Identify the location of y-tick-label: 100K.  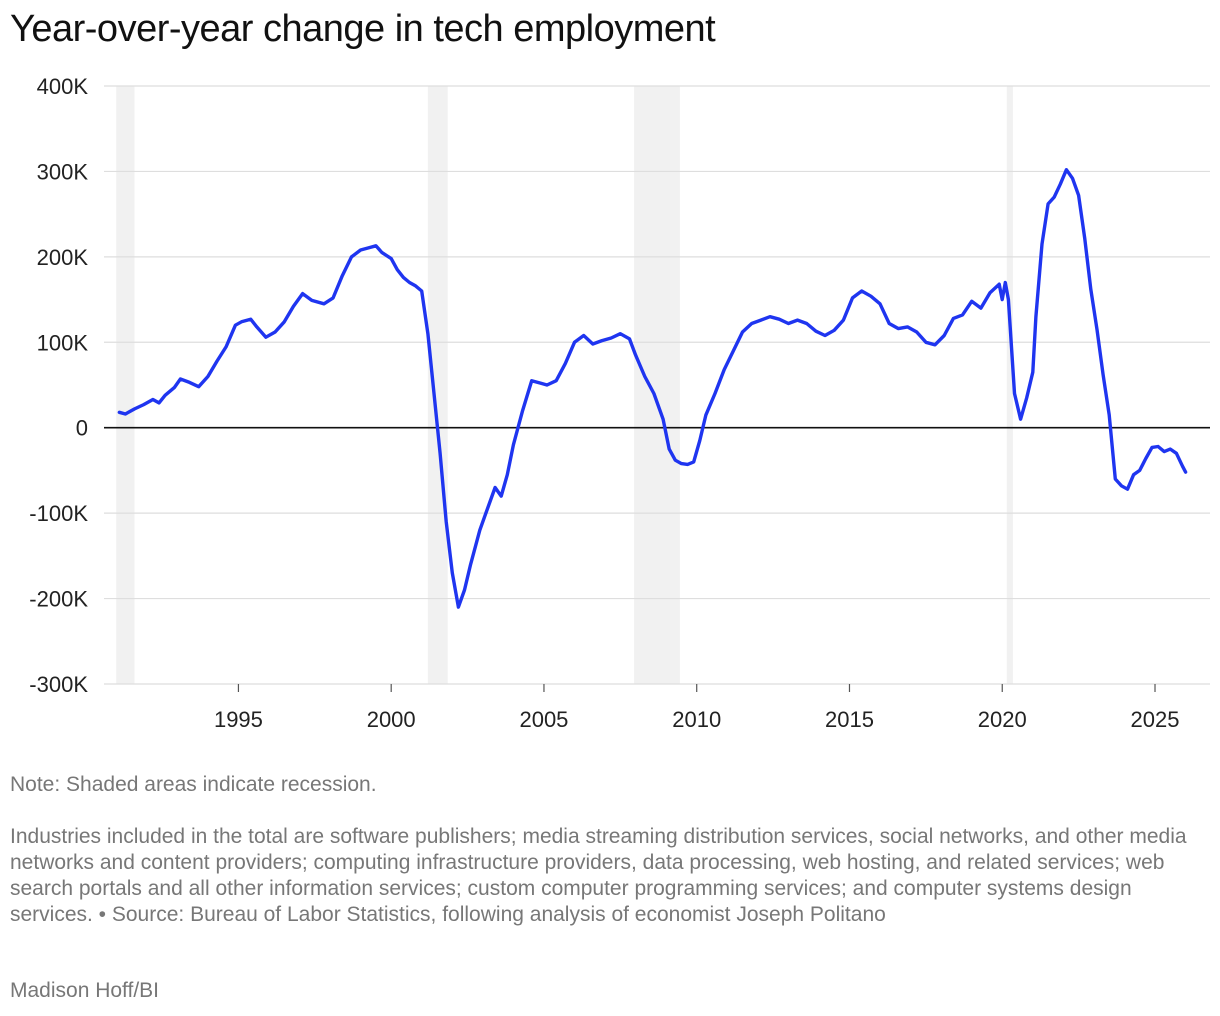
(63, 342).